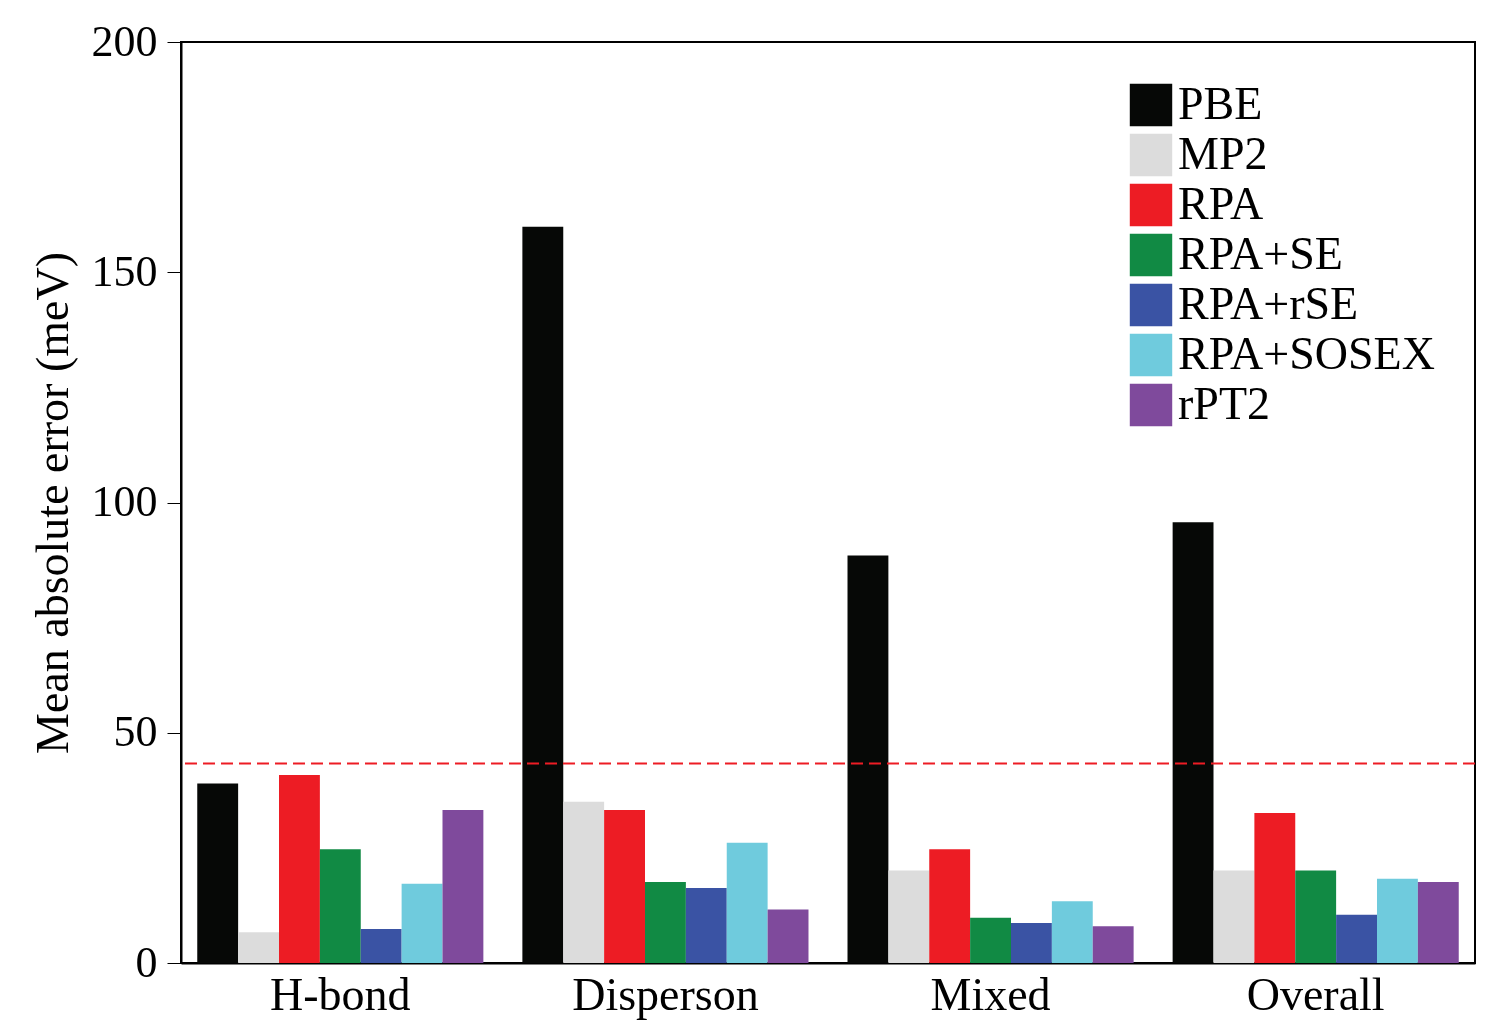 This screenshot has width=1486, height=1028. I want to click on y-tick-label: 200, so click(124, 41).